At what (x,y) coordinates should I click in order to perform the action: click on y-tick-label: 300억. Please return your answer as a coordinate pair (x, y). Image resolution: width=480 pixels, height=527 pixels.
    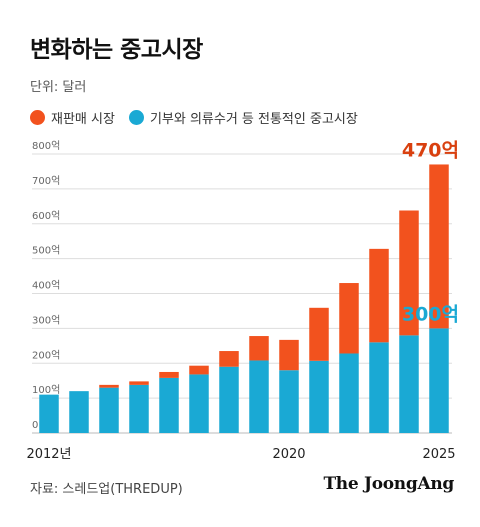
    Looking at the image, I should click on (46, 320).